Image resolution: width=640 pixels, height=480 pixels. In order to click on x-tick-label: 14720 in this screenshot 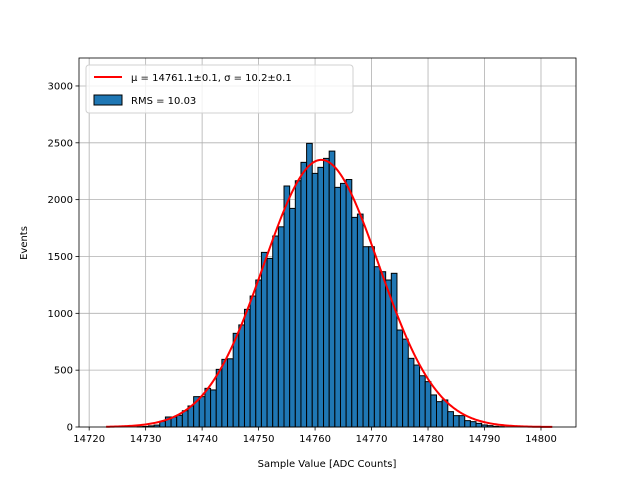, I will do `click(89, 439)`.